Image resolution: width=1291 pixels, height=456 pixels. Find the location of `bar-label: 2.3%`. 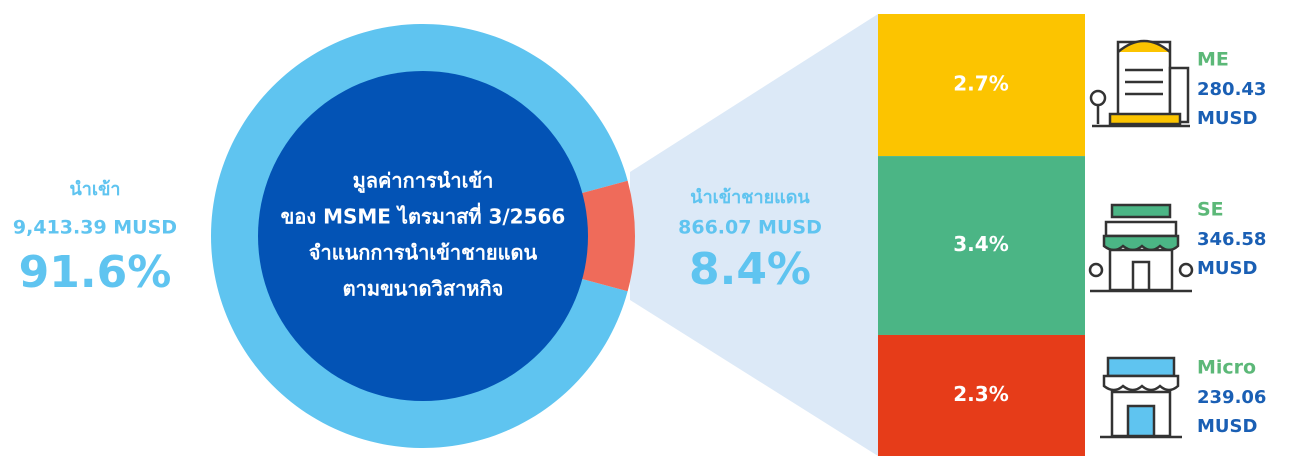

bar-label: 2.3% is located at coordinates (980, 394).